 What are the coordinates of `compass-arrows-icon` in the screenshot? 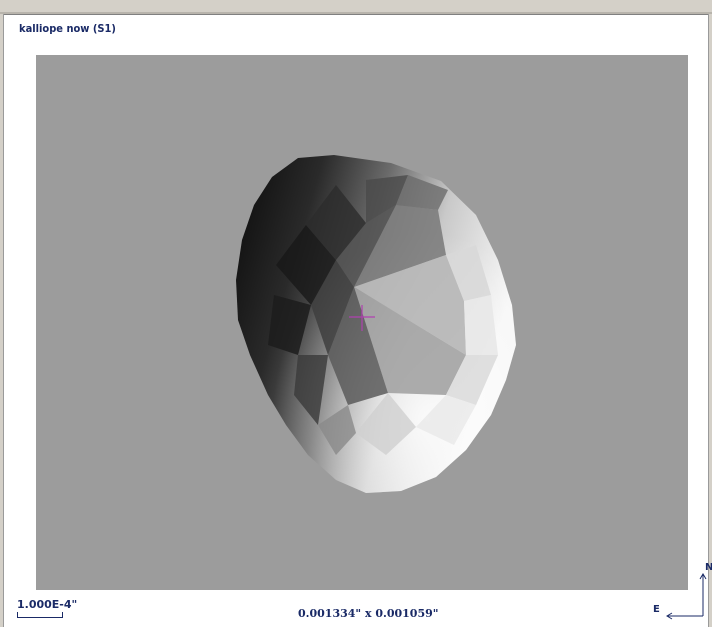 It's located at (686, 596).